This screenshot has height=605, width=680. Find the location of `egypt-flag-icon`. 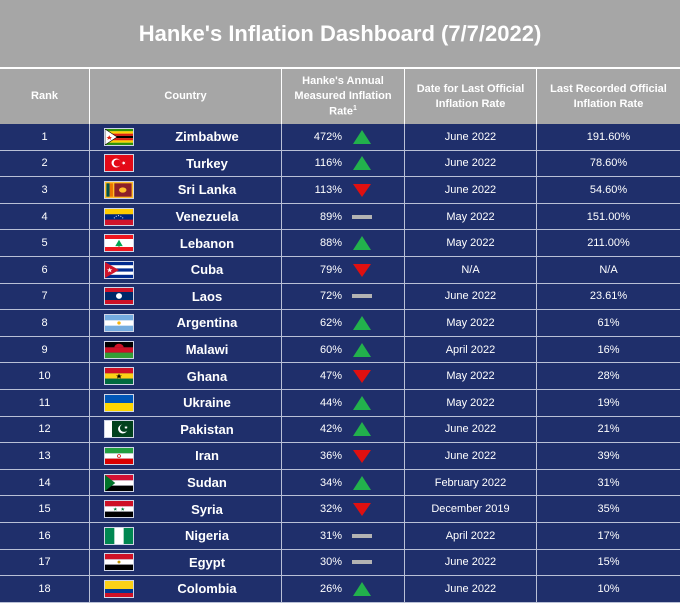

egypt-flag-icon is located at coordinates (119, 562).